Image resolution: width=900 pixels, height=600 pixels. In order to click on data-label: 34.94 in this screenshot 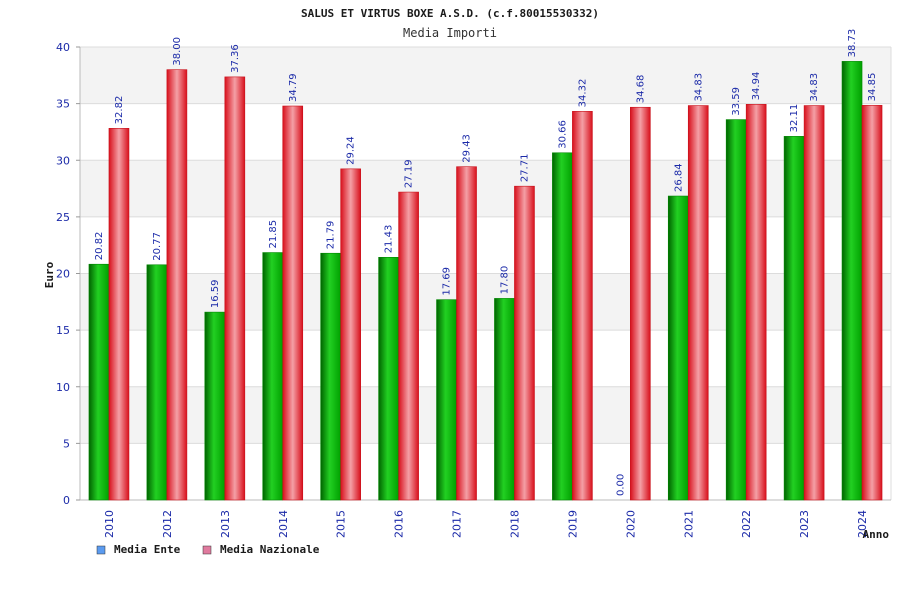, I will do `click(756, 86)`.